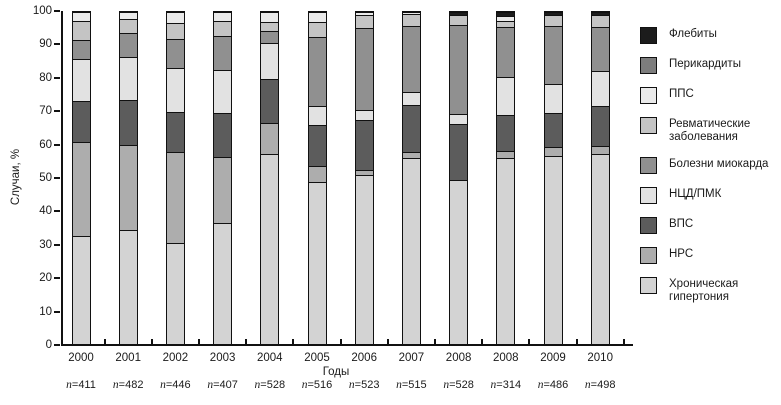  Describe the element at coordinates (710, 255) in the screenshot. I see `legend-item-nrs: НРС` at that location.